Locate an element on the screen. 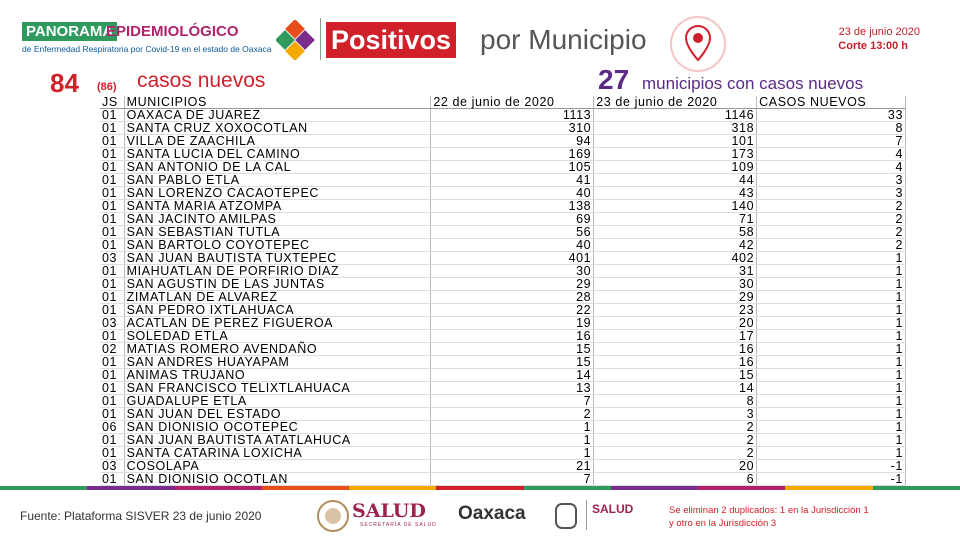 This screenshot has height=539, width=960. table-cell: ZIMATLAN DE ALVAREZ is located at coordinates (278, 297).